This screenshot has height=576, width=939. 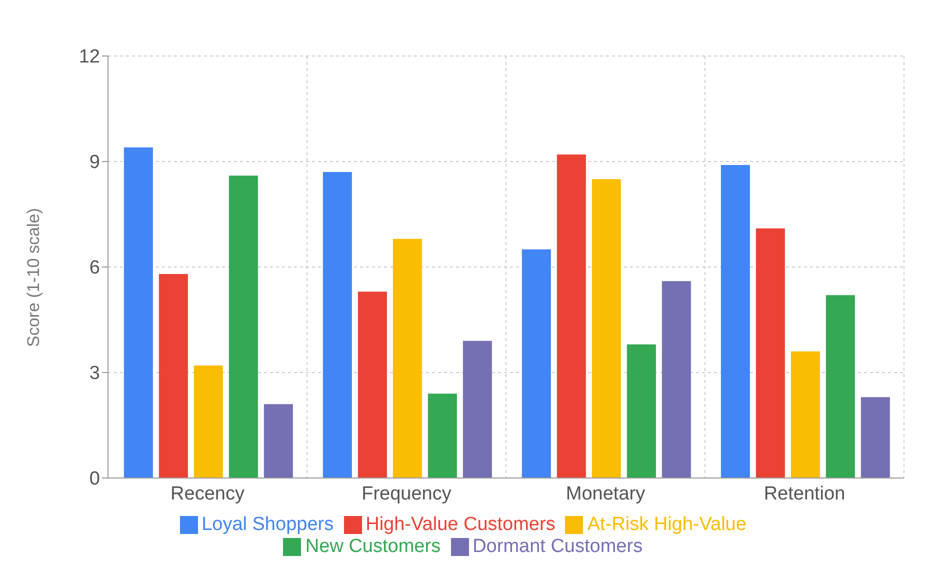 What do you see at coordinates (373, 546) in the screenshot?
I see `legend-label: New Customers` at bounding box center [373, 546].